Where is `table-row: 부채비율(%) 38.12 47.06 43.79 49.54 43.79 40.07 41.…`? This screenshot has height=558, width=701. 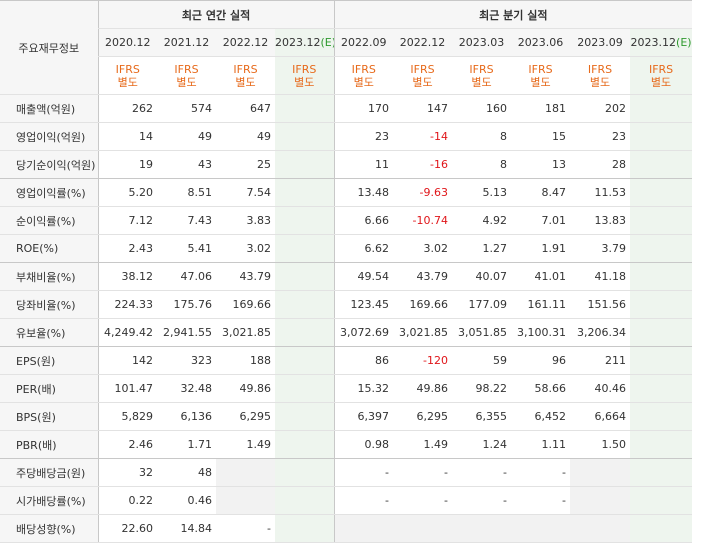
table-row: 부채비율(%) 38.12 47.06 43.79 49.54 43.79 40.07 41.… is located at coordinates (346, 276).